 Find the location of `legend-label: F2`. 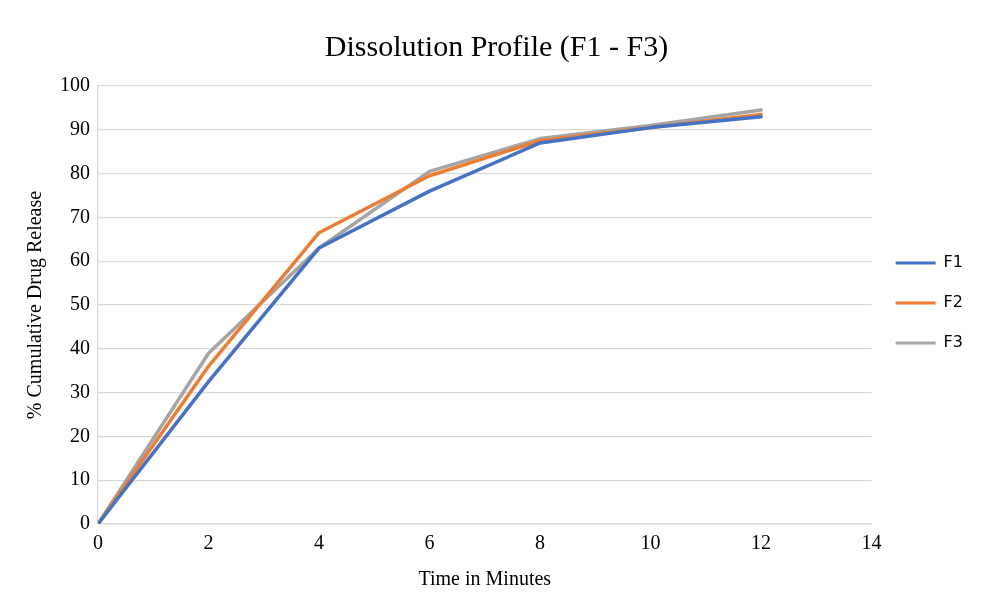

legend-label: F2 is located at coordinates (953, 302).